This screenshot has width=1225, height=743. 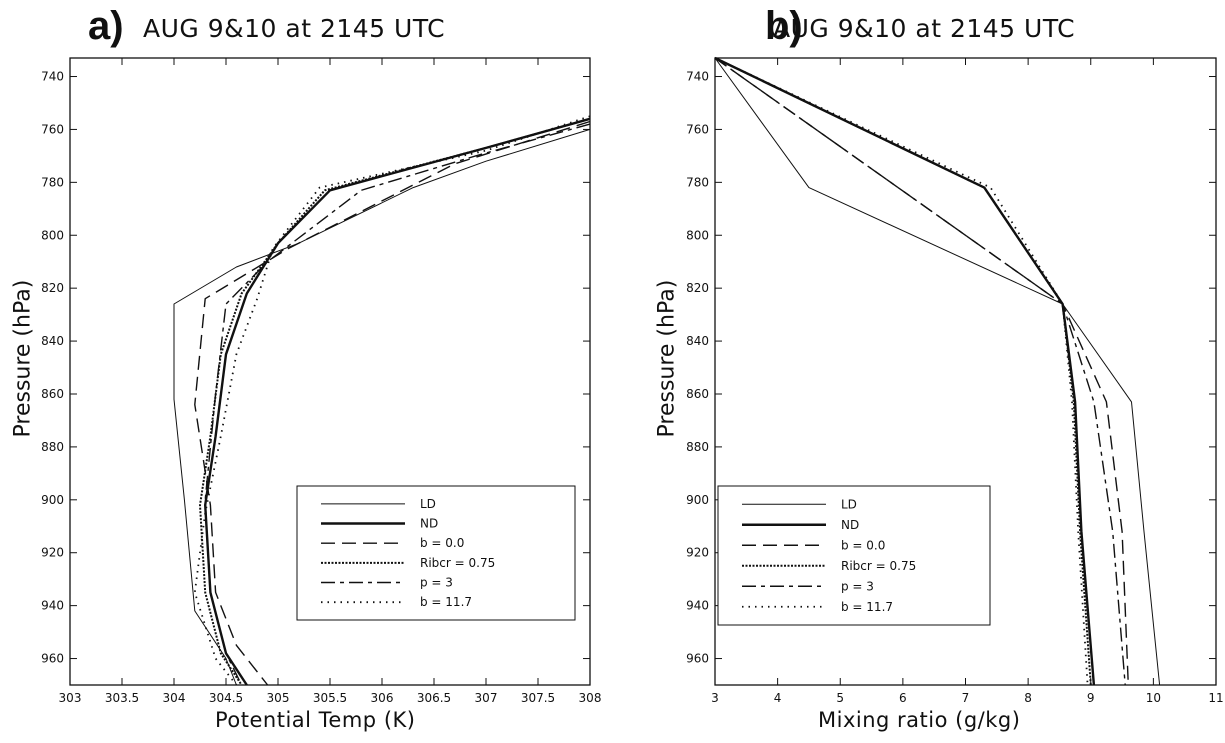 I want to click on x-tick-label: 305, so click(x=278, y=698).